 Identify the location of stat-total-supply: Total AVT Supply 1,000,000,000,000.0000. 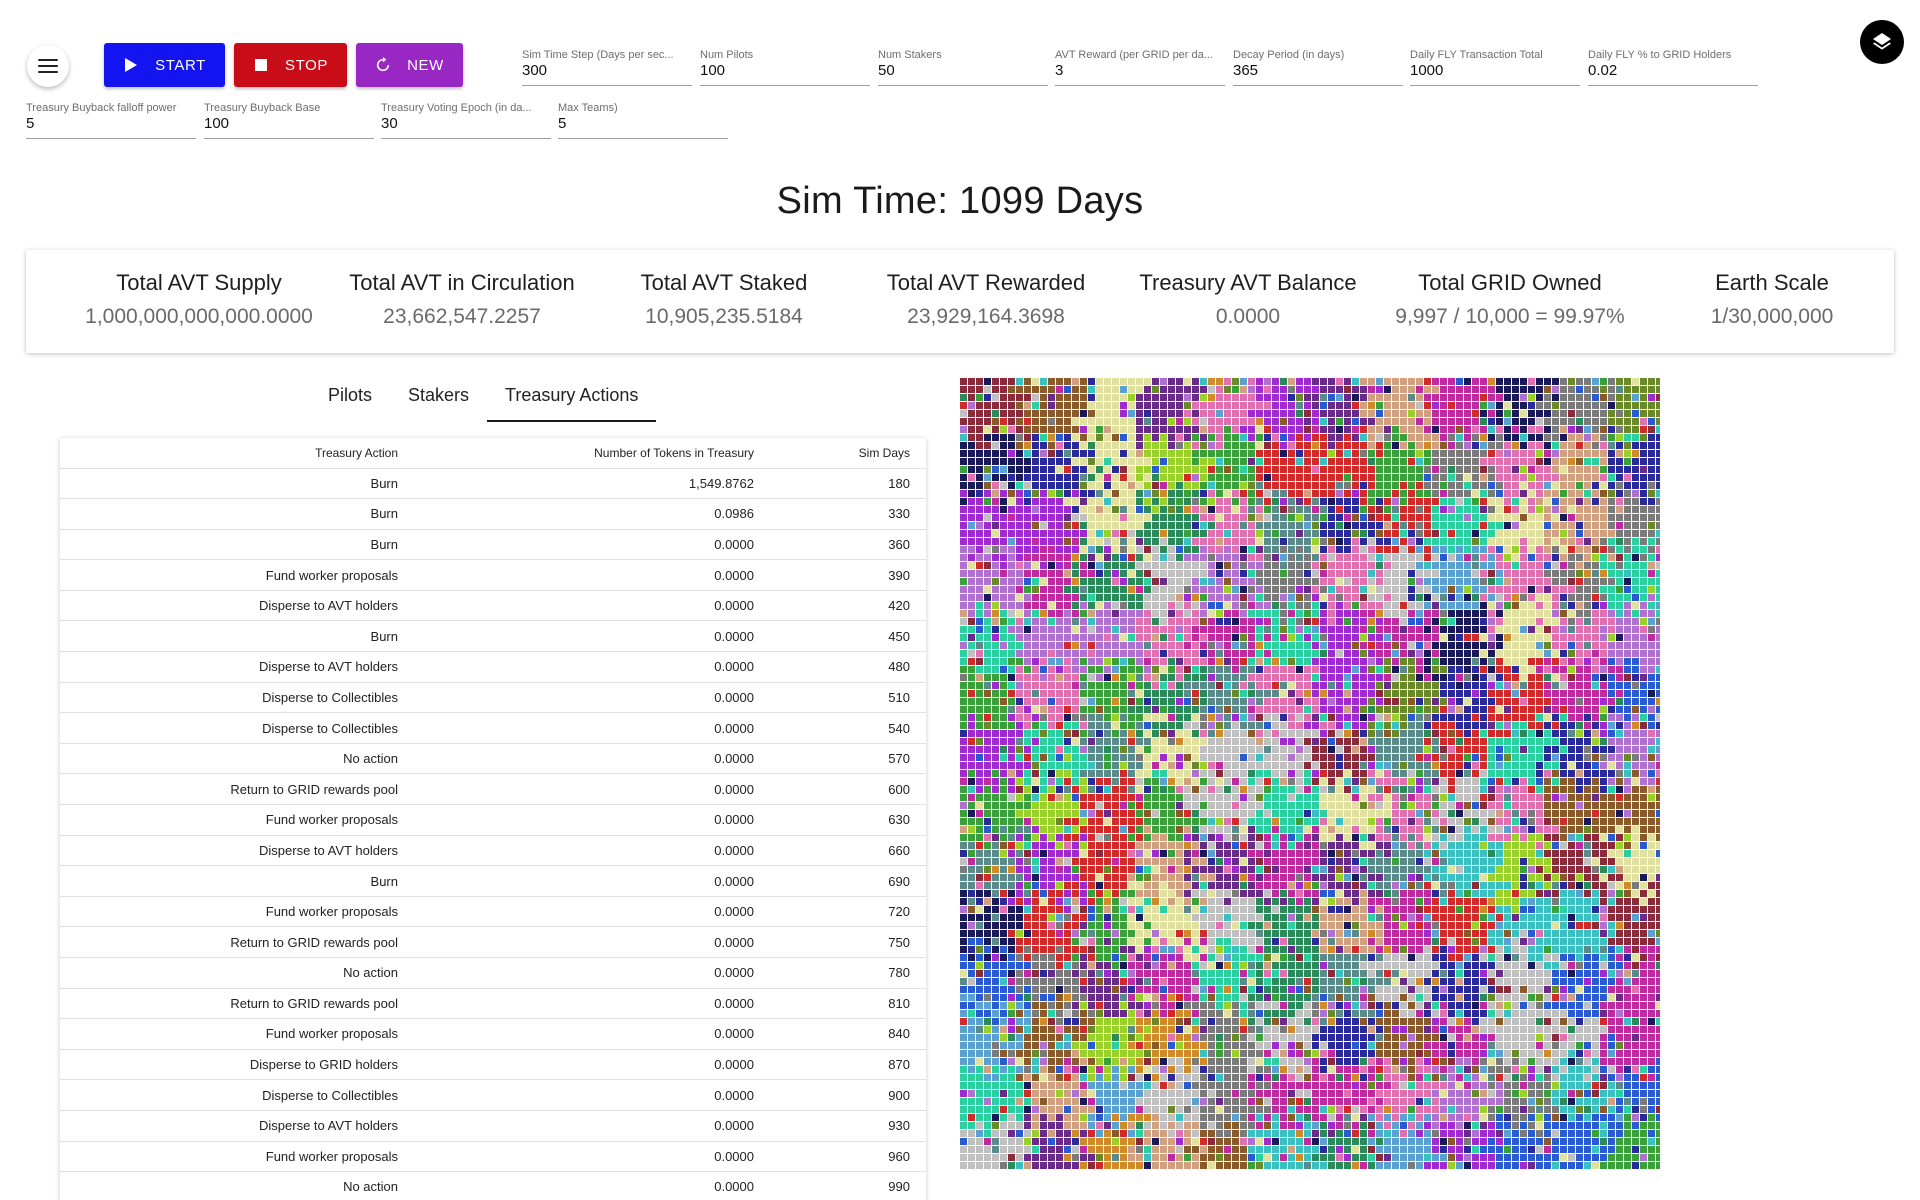
(199, 289).